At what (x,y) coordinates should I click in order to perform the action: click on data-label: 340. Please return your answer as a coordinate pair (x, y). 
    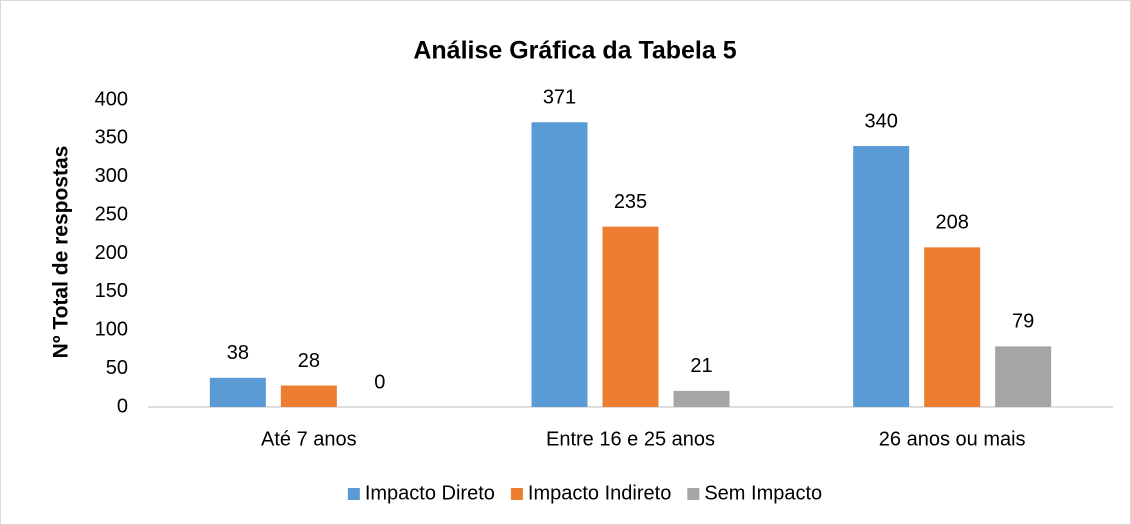
    Looking at the image, I should click on (880, 121).